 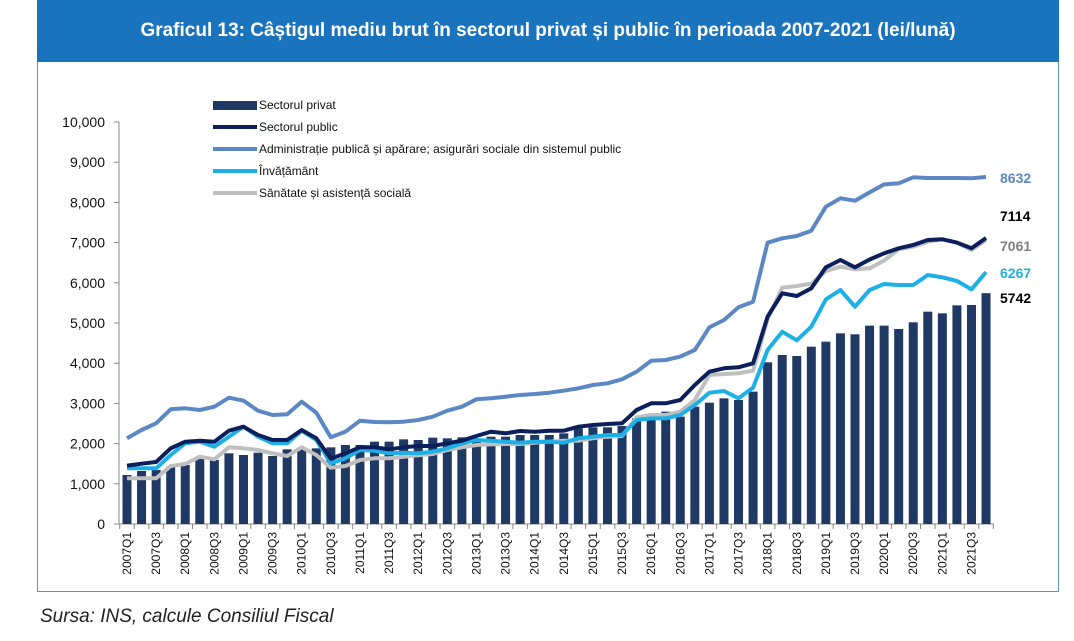 I want to click on end-label: 7114, so click(x=1015, y=216).